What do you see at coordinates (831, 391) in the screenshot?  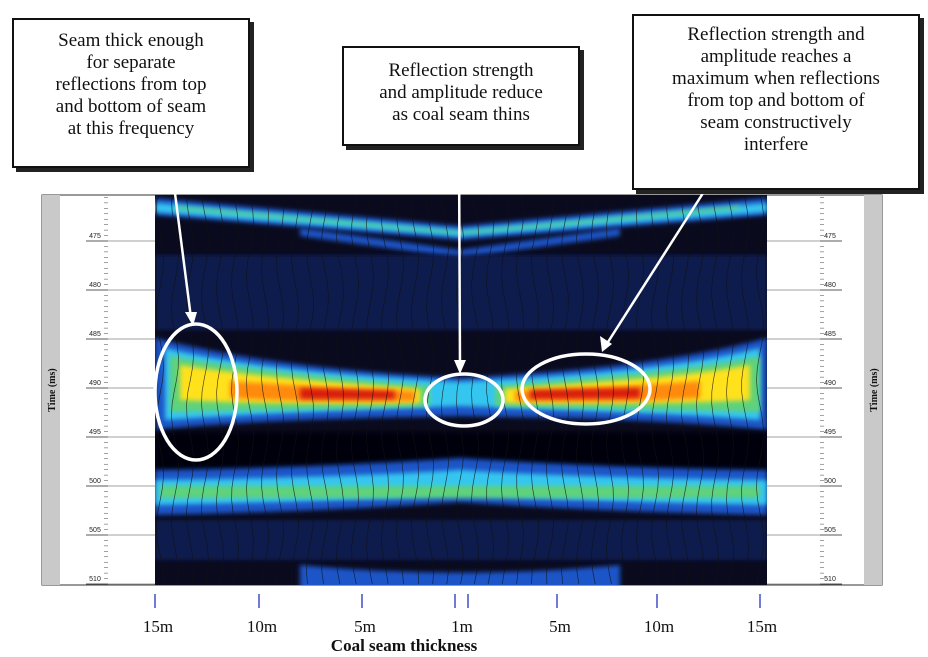 I see `right-time-ticks: 475 480 485 490 495 500 505 510` at bounding box center [831, 391].